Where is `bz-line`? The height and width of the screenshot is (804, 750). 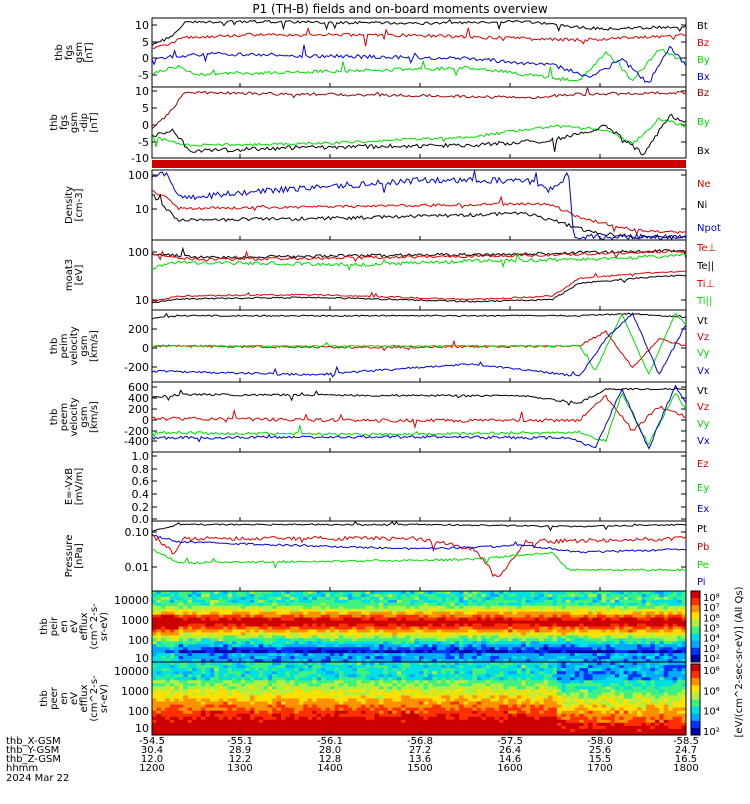
bz-line is located at coordinates (419, 38).